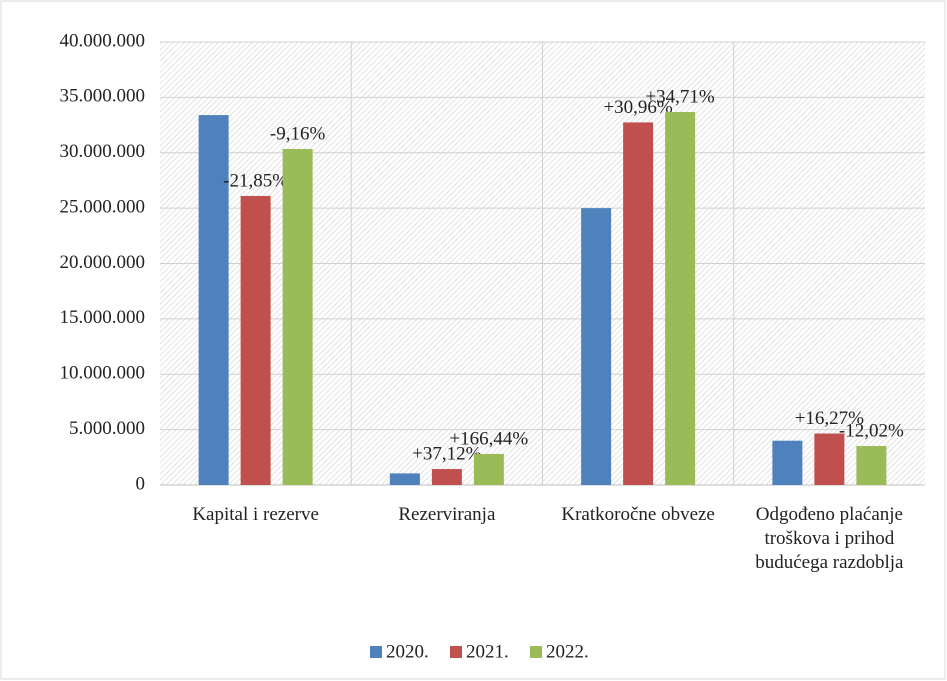 This screenshot has width=947, height=681. Describe the element at coordinates (679, 96) in the screenshot. I see `data-label: +34,71%` at that location.